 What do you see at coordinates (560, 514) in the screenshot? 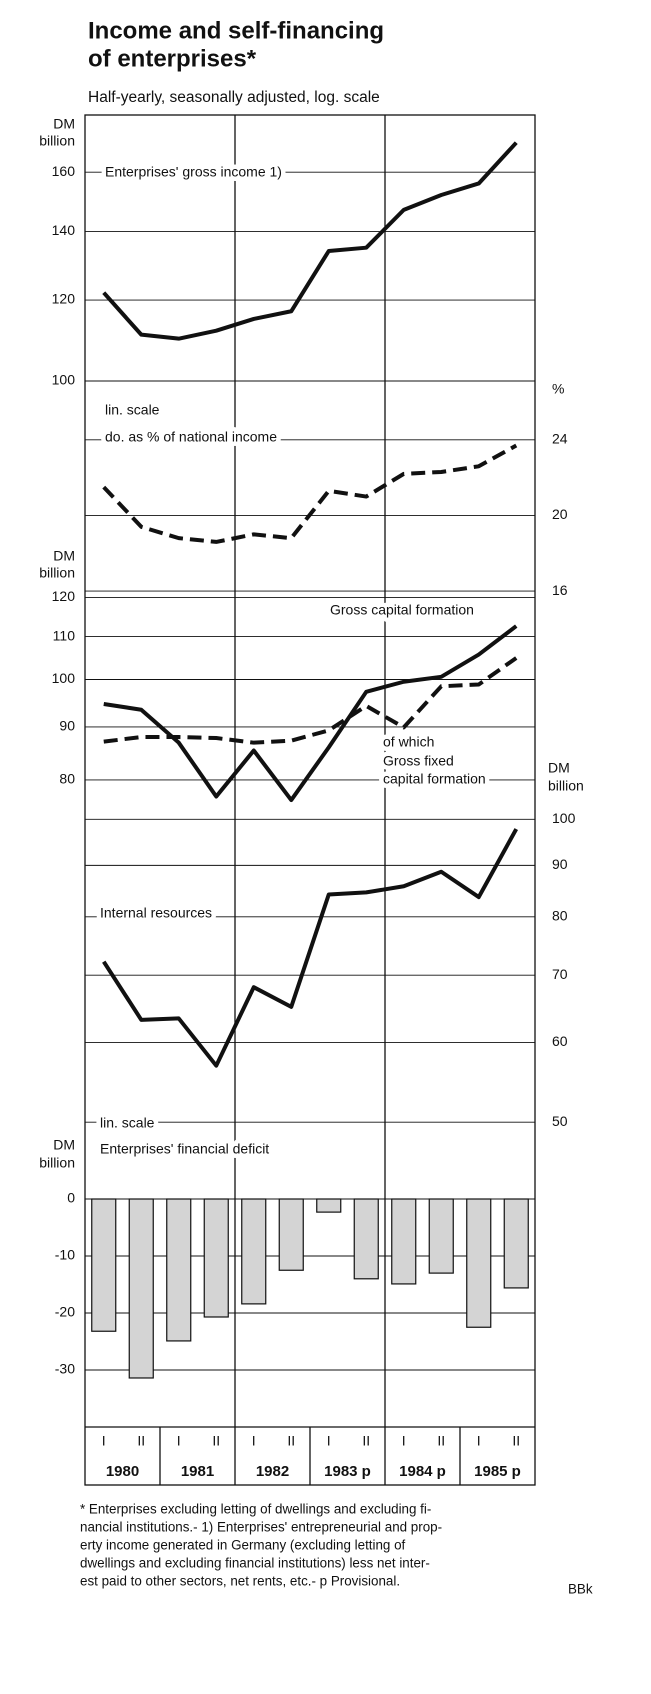
I see `y-tick-label: 20` at bounding box center [560, 514].